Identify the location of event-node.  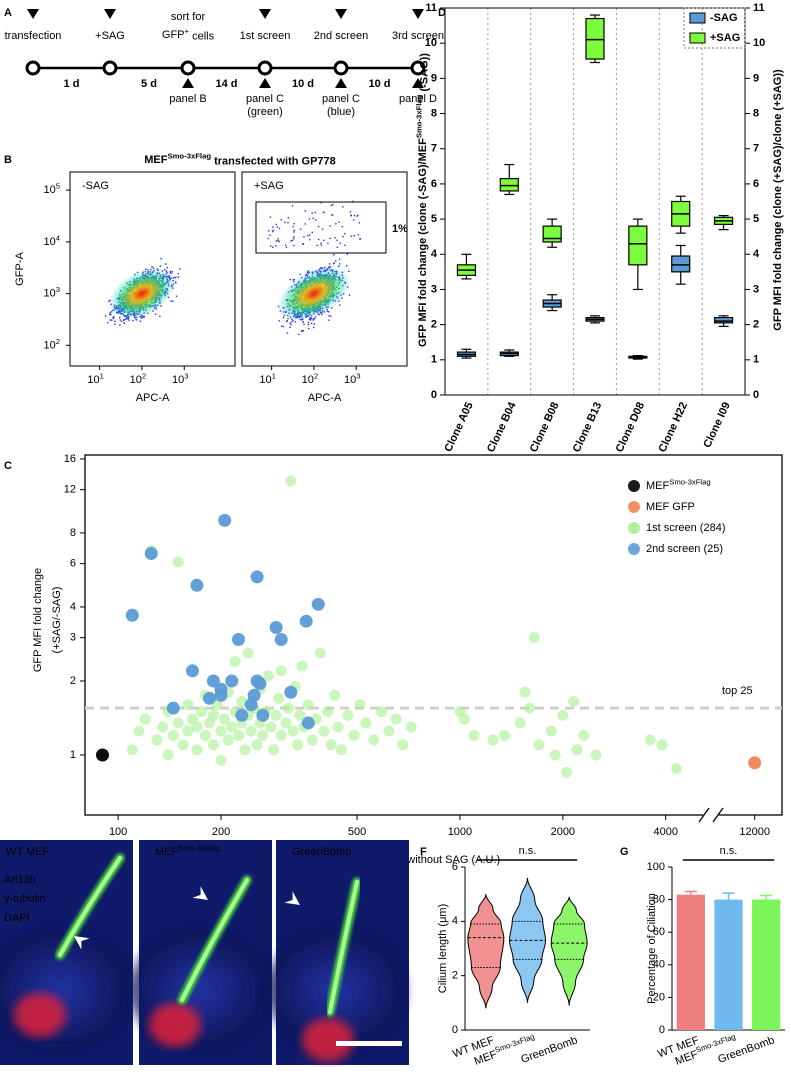
(418, 68).